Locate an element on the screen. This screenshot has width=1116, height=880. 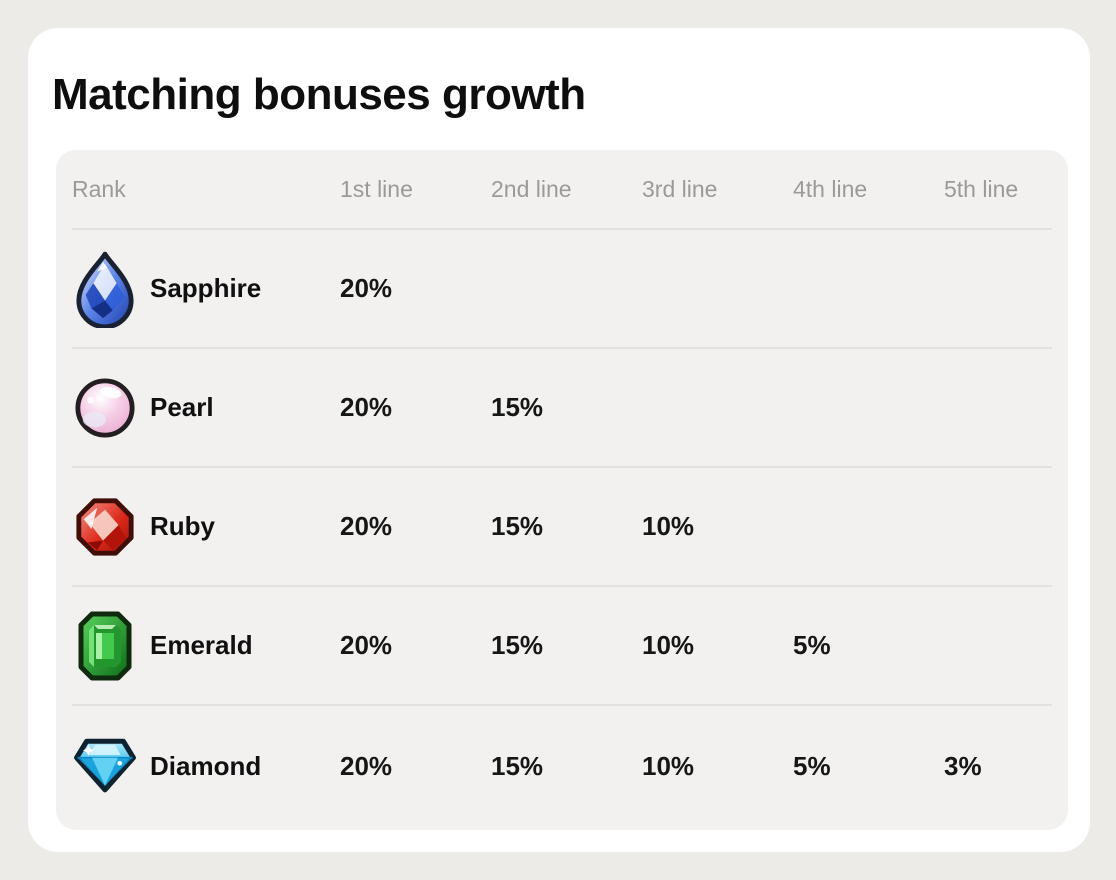
rank-cell: Sapphire is located at coordinates (206, 289).